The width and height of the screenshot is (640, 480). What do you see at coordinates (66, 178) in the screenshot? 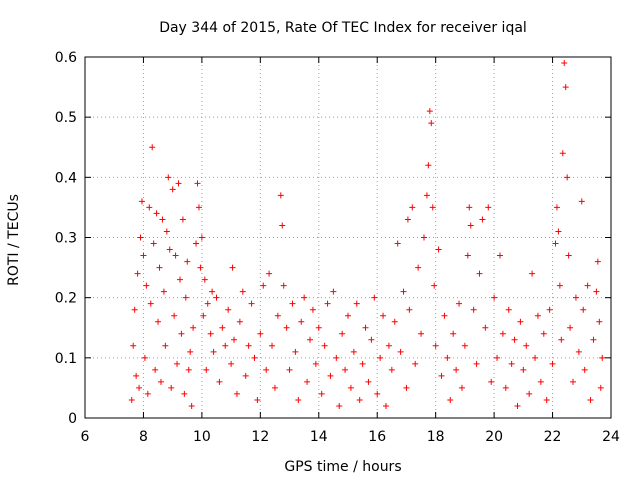
I see `y-tick-label: 0.4` at bounding box center [66, 178].